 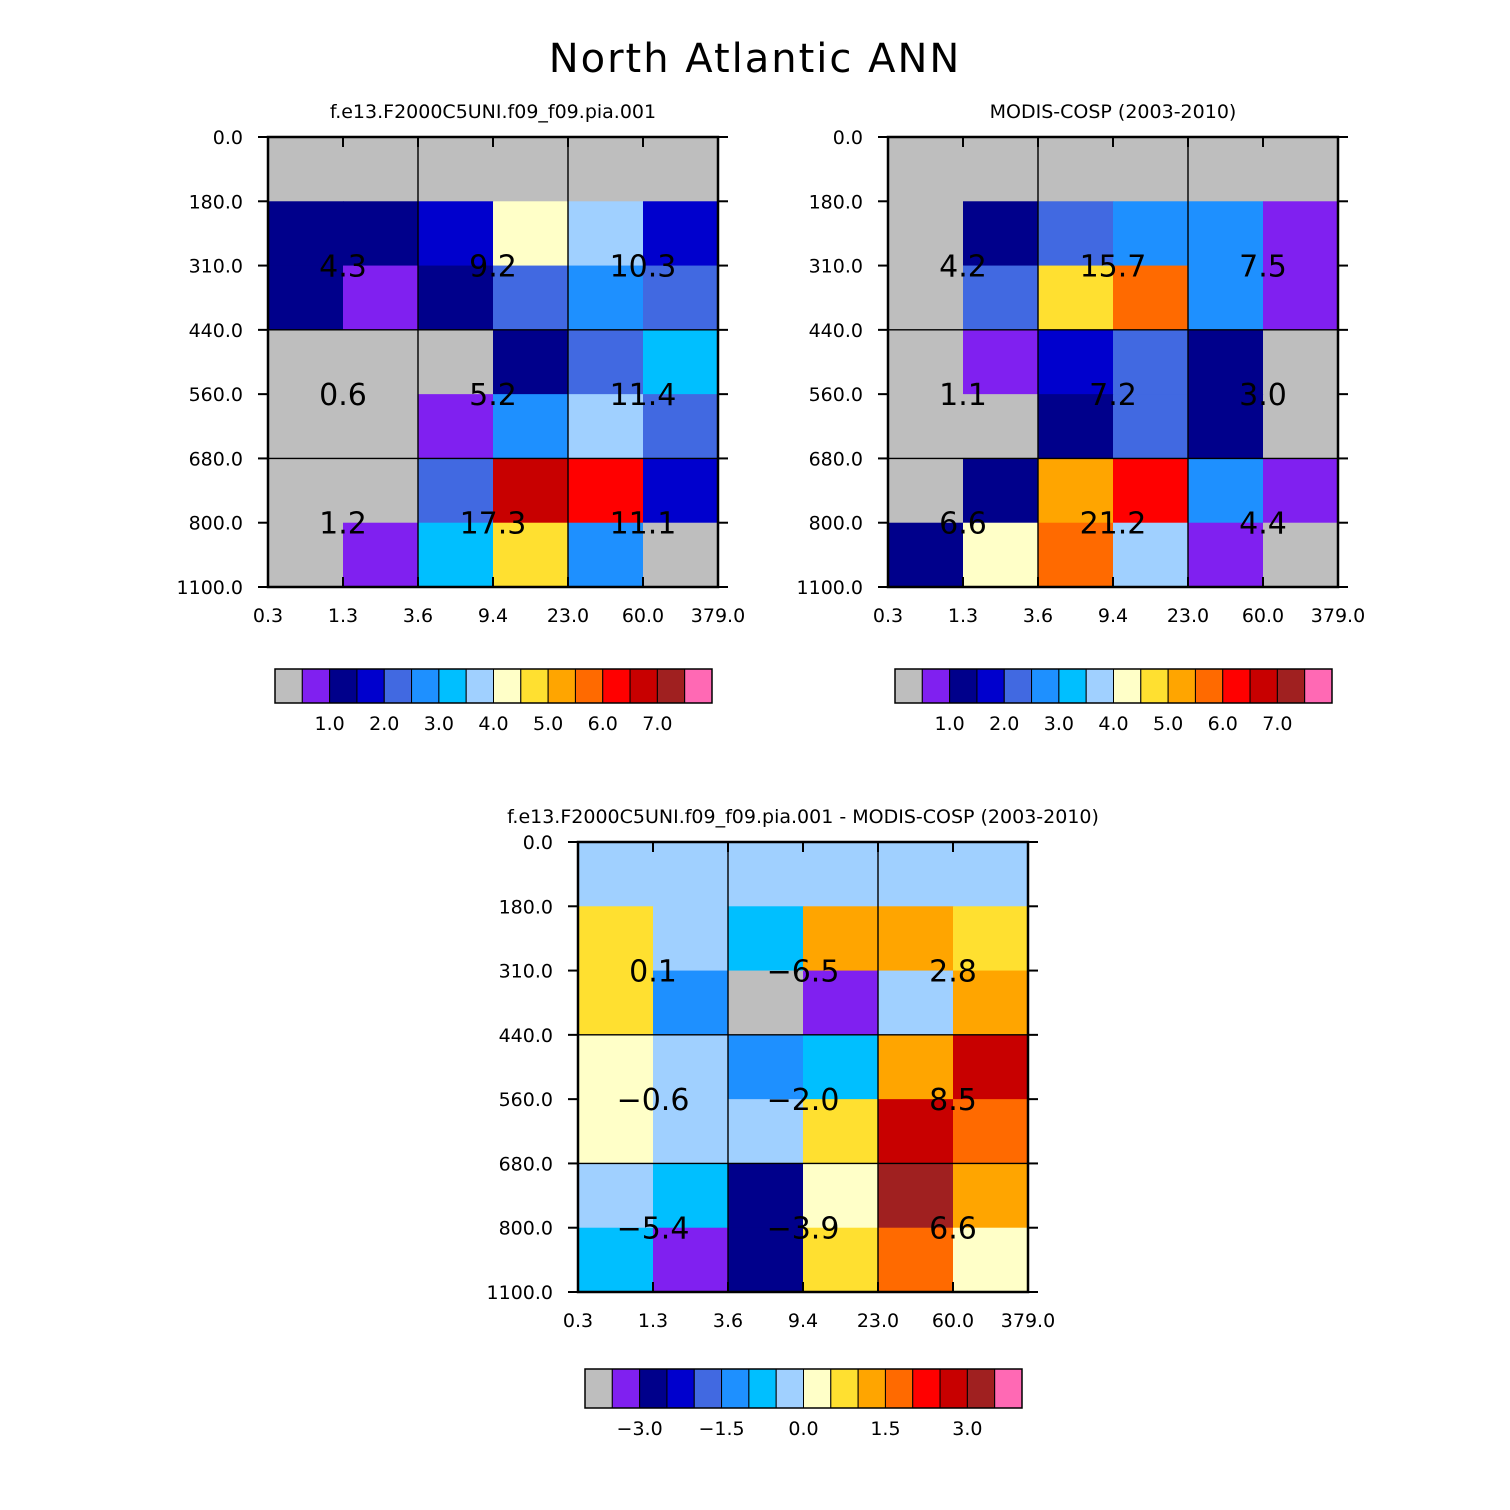 What do you see at coordinates (963, 395) in the screenshot?
I see `box-value-label: 1.1` at bounding box center [963, 395].